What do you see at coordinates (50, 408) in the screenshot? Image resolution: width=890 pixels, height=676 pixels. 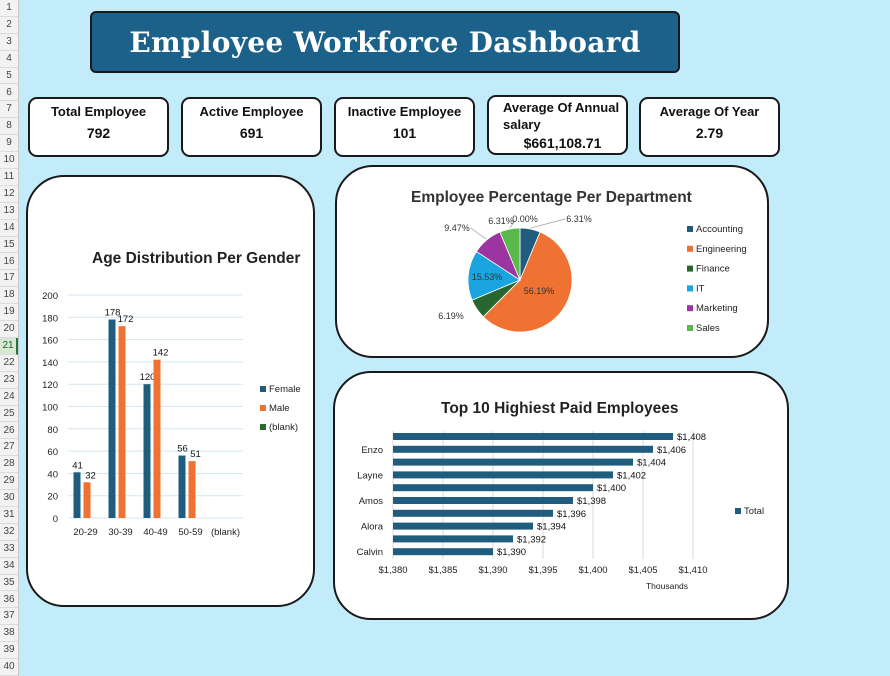 I see `y-tick-label: 100` at bounding box center [50, 408].